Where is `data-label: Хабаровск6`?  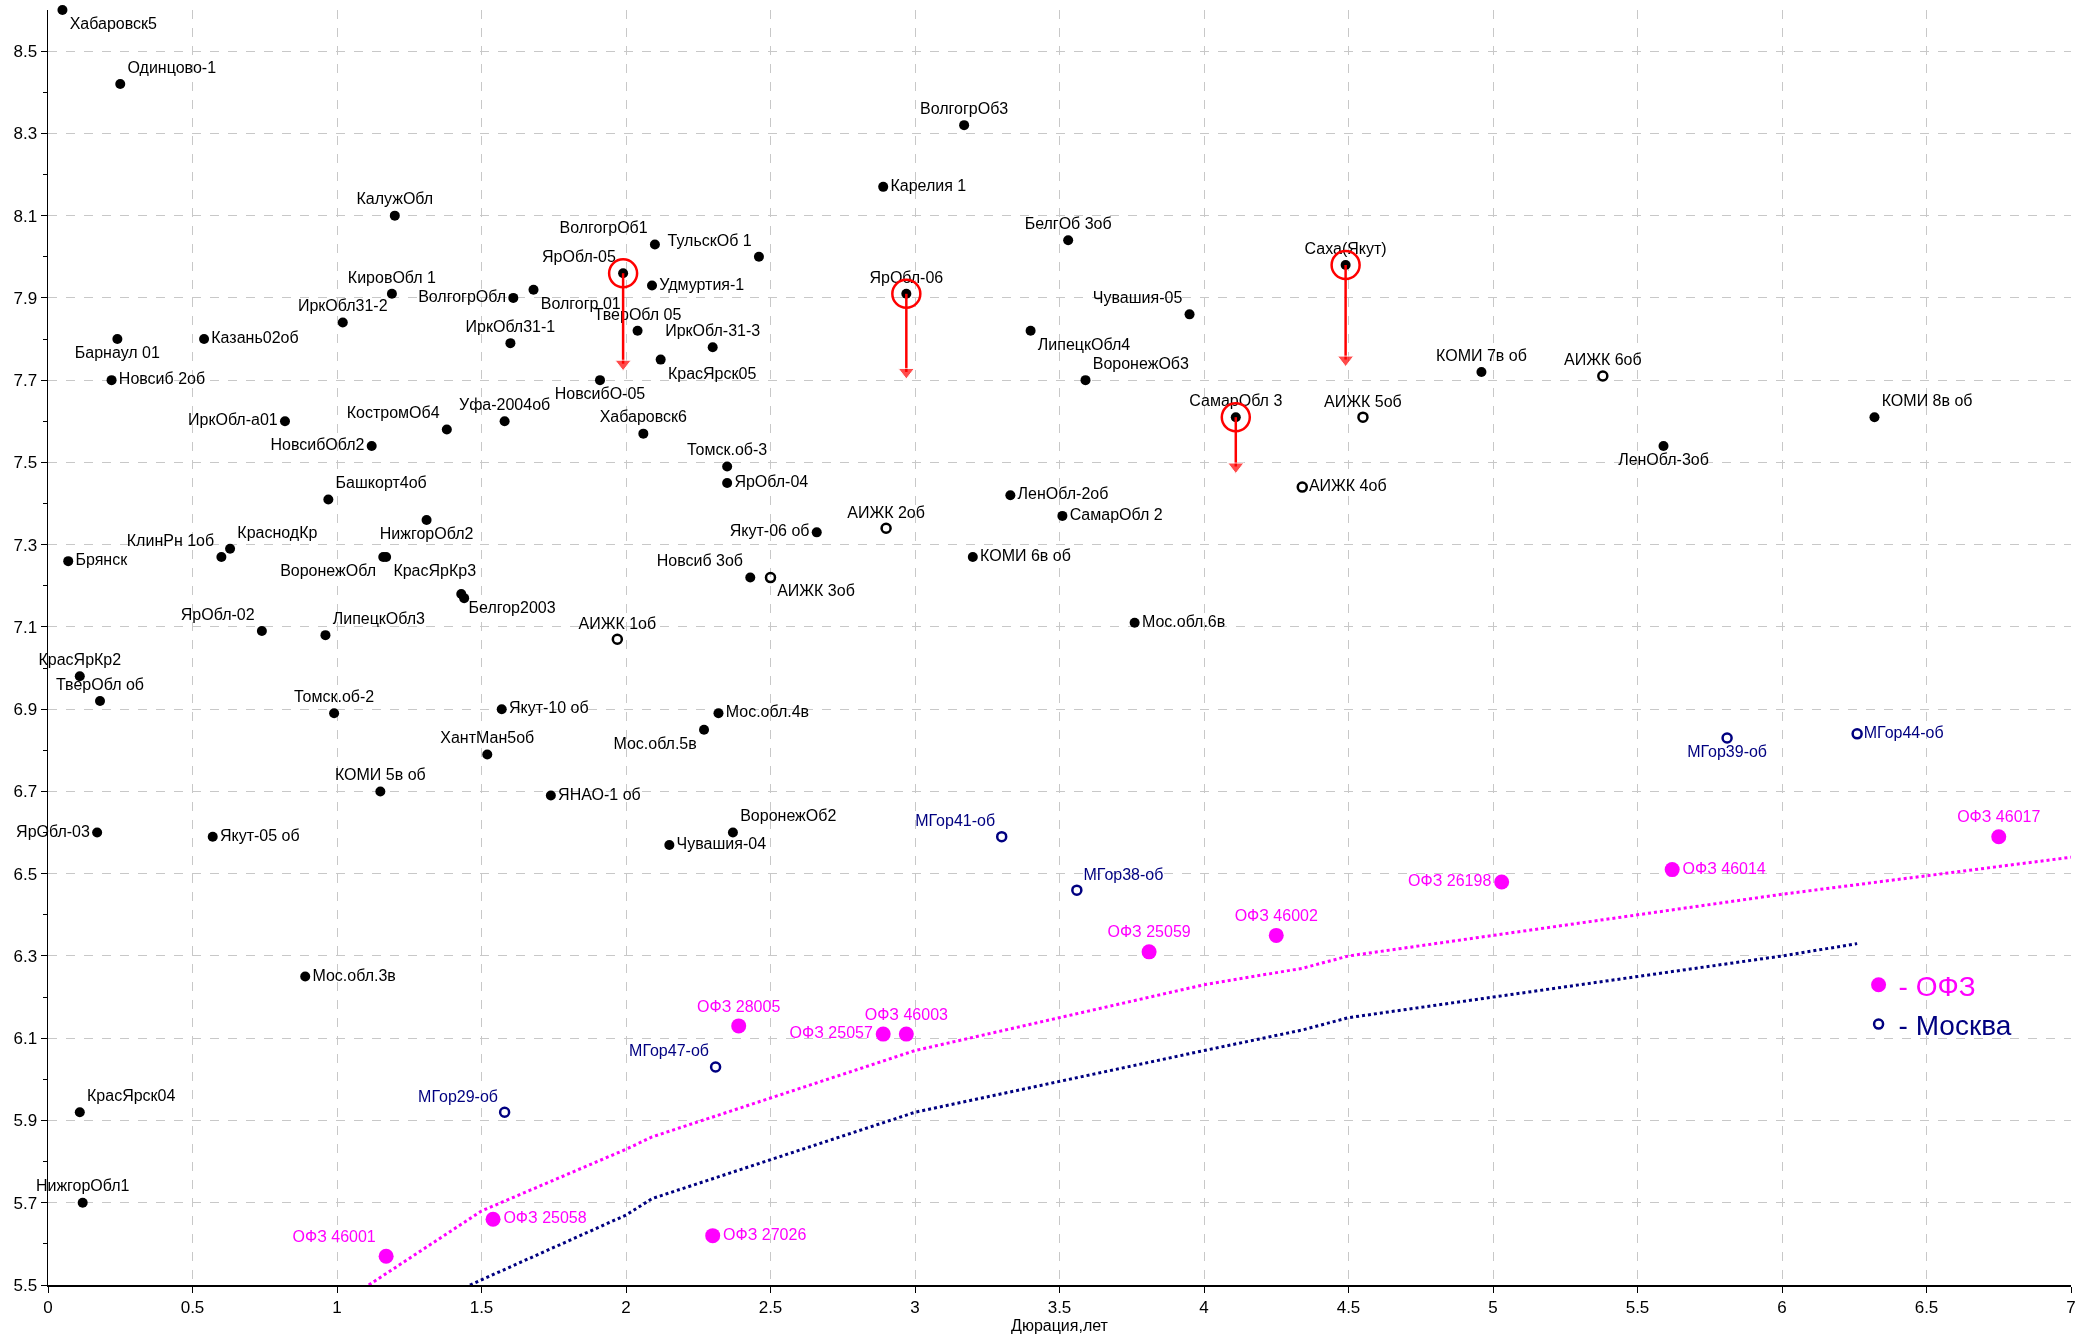 data-label: Хабаровск6 is located at coordinates (643, 417).